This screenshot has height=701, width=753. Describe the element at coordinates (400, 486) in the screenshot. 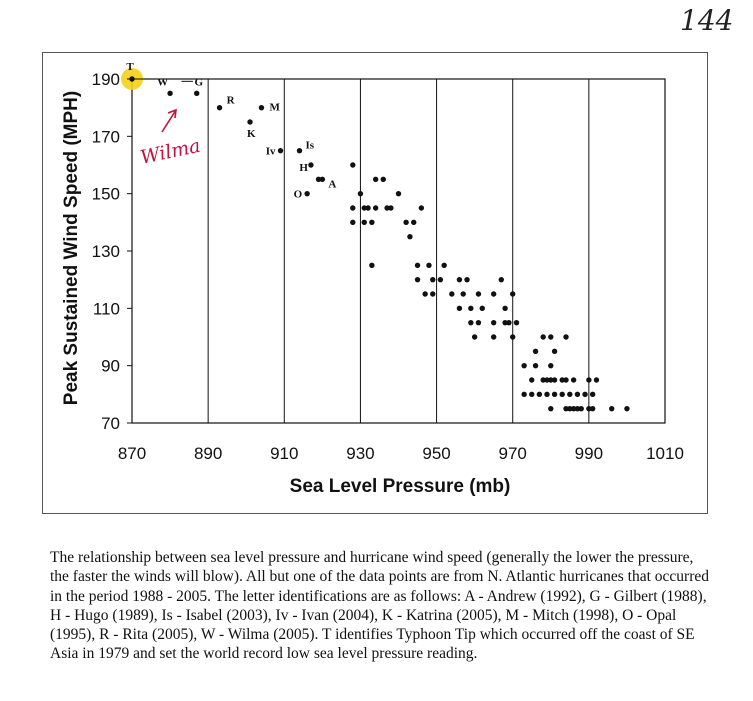

I see `x-axis-label: Sea Level Pressure (mb)` at that location.